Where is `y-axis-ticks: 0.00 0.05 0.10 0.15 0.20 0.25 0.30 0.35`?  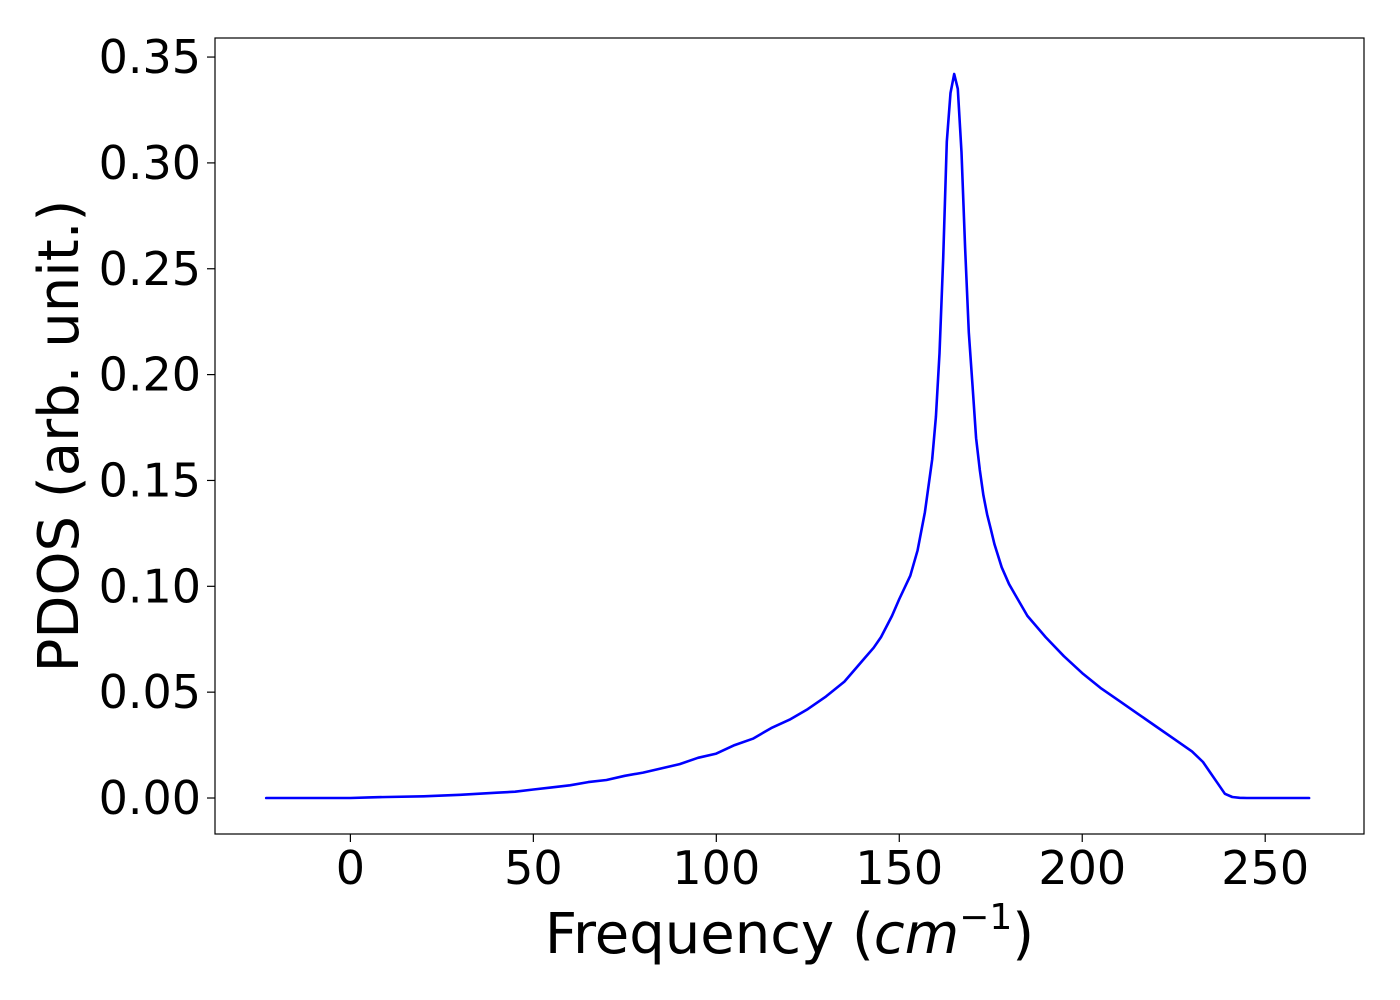
y-axis-ticks: 0.00 0.05 0.10 0.15 0.20 0.25 0.30 0.35 is located at coordinates (157, 427).